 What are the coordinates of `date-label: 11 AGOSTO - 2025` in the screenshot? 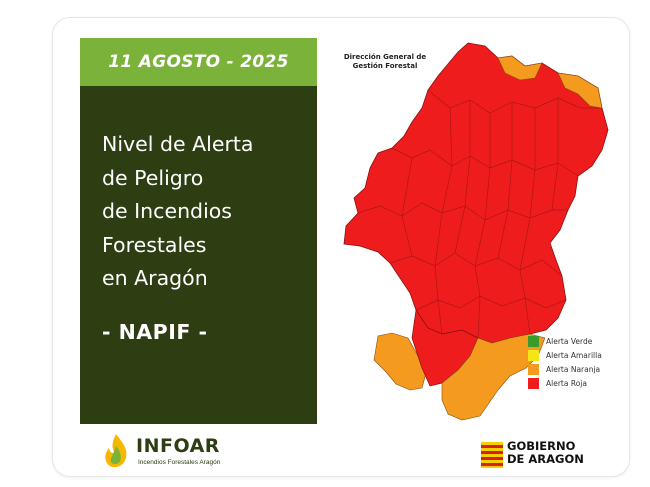 It's located at (198, 62).